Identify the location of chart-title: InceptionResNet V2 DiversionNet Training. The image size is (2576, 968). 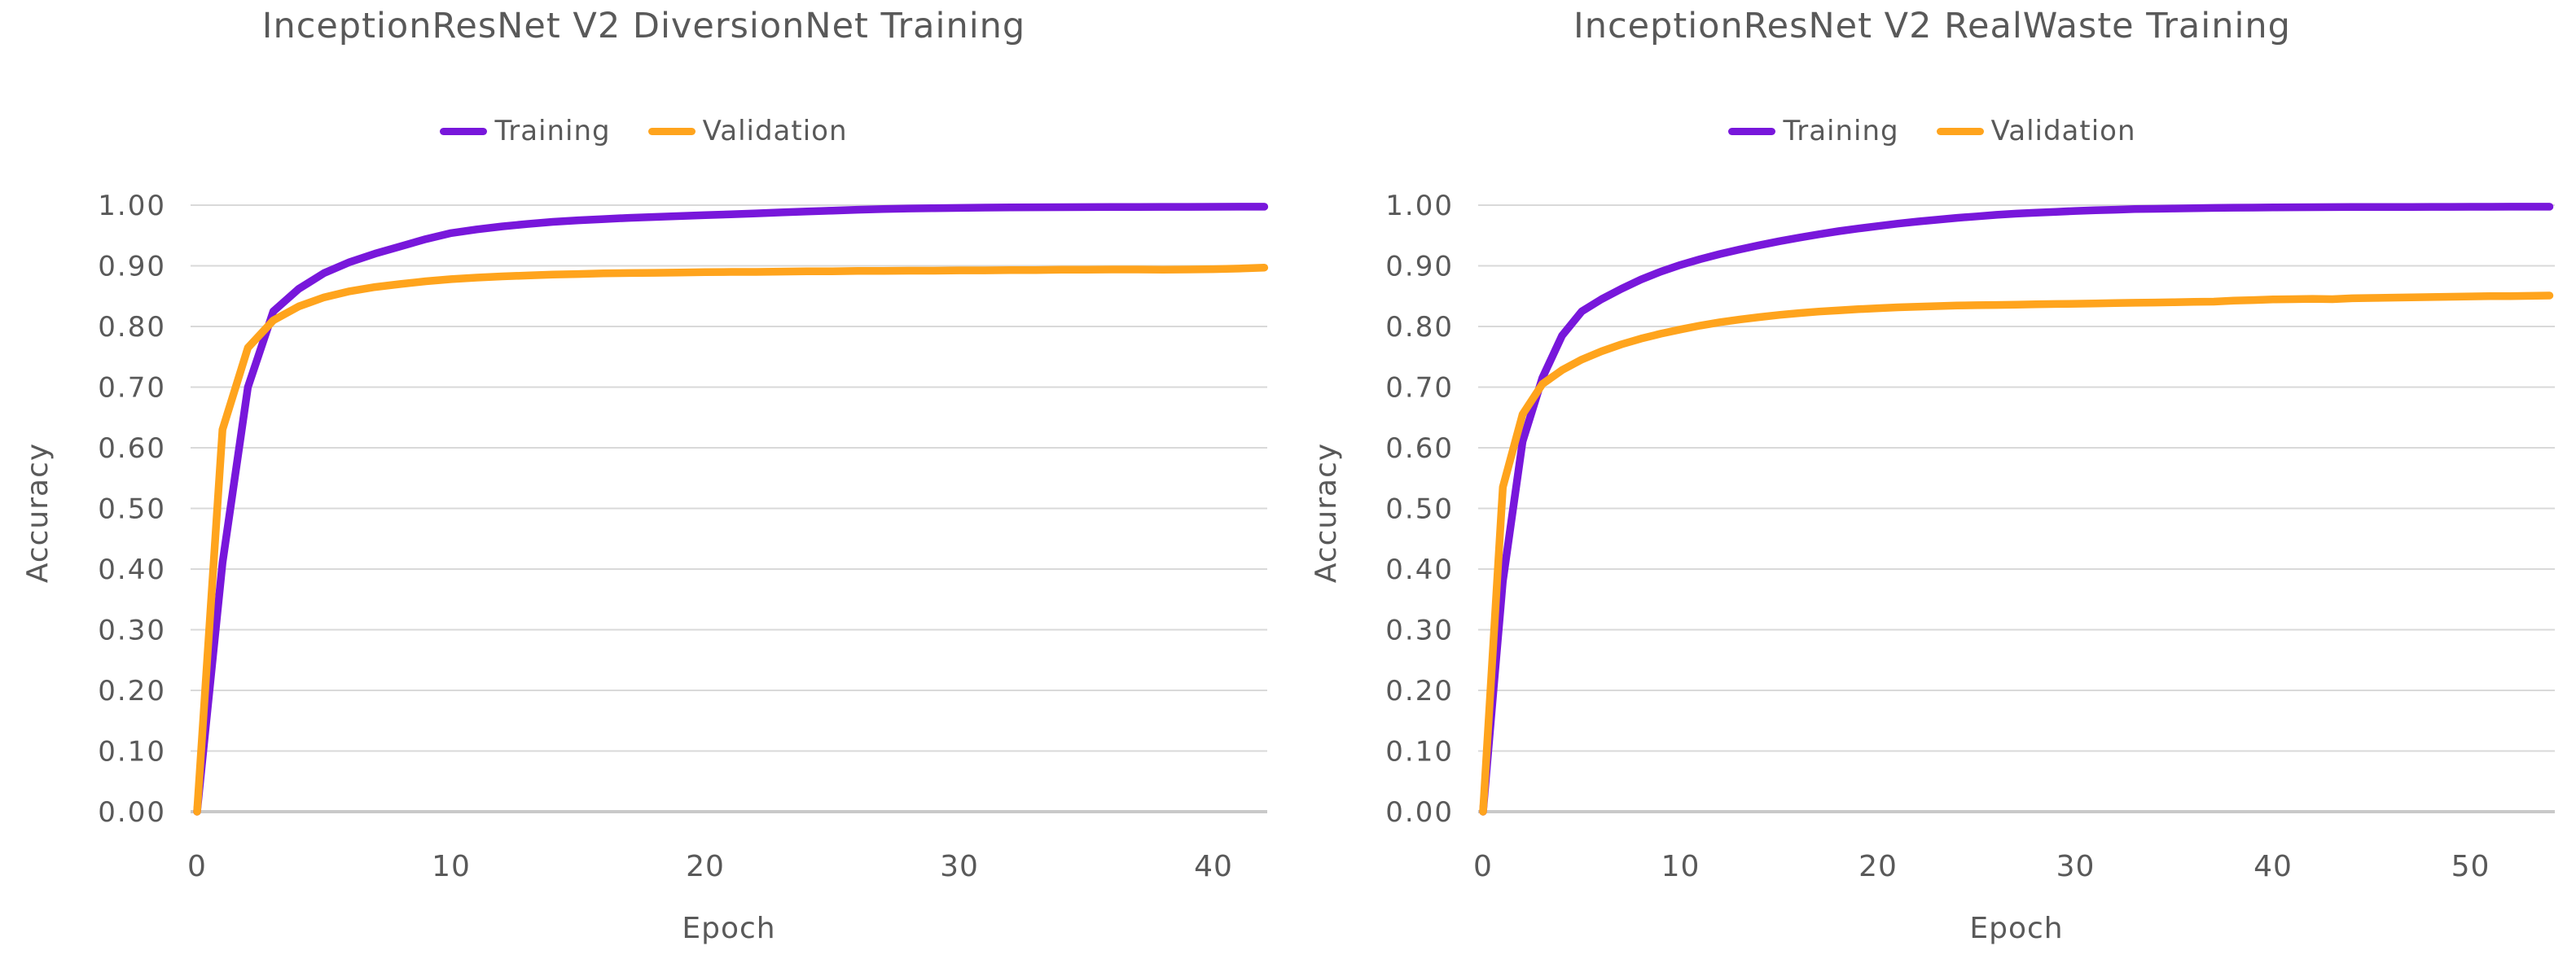
(643, 26).